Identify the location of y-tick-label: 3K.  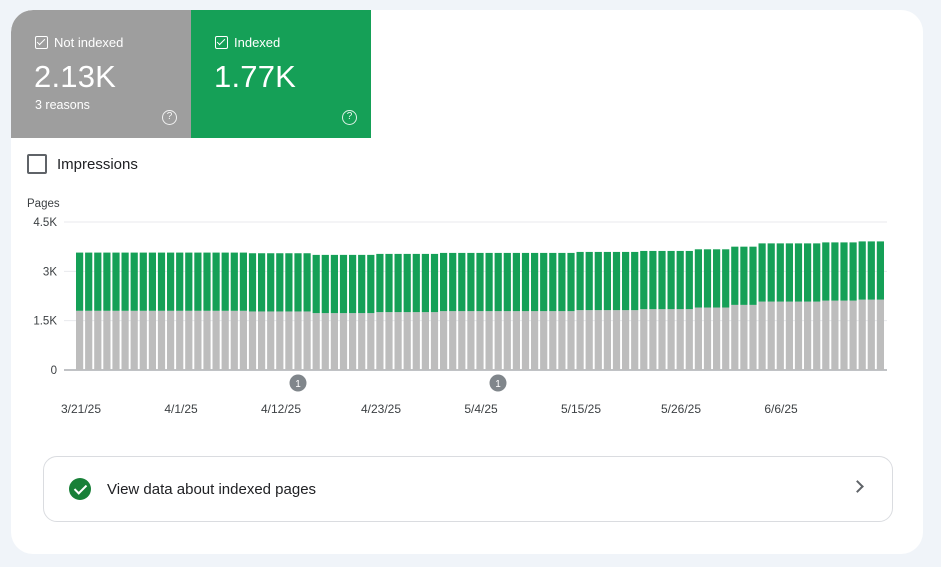
(50, 272).